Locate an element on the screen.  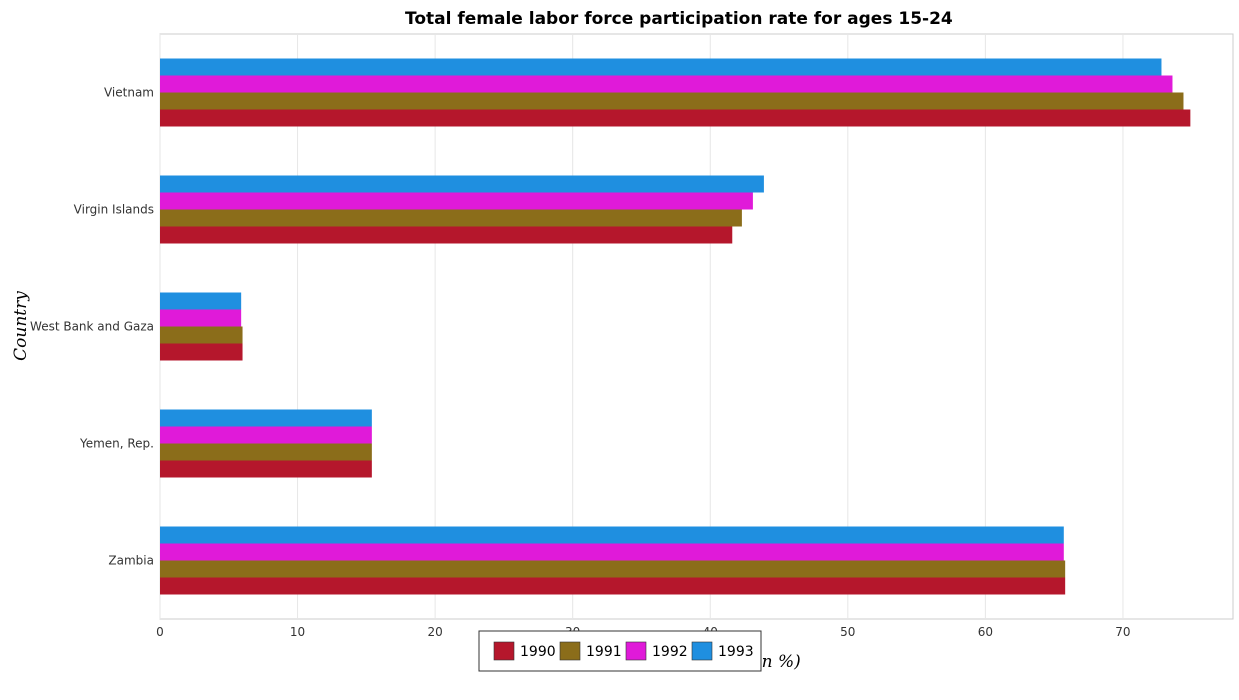
legend-label: 1993 is located at coordinates (736, 652).